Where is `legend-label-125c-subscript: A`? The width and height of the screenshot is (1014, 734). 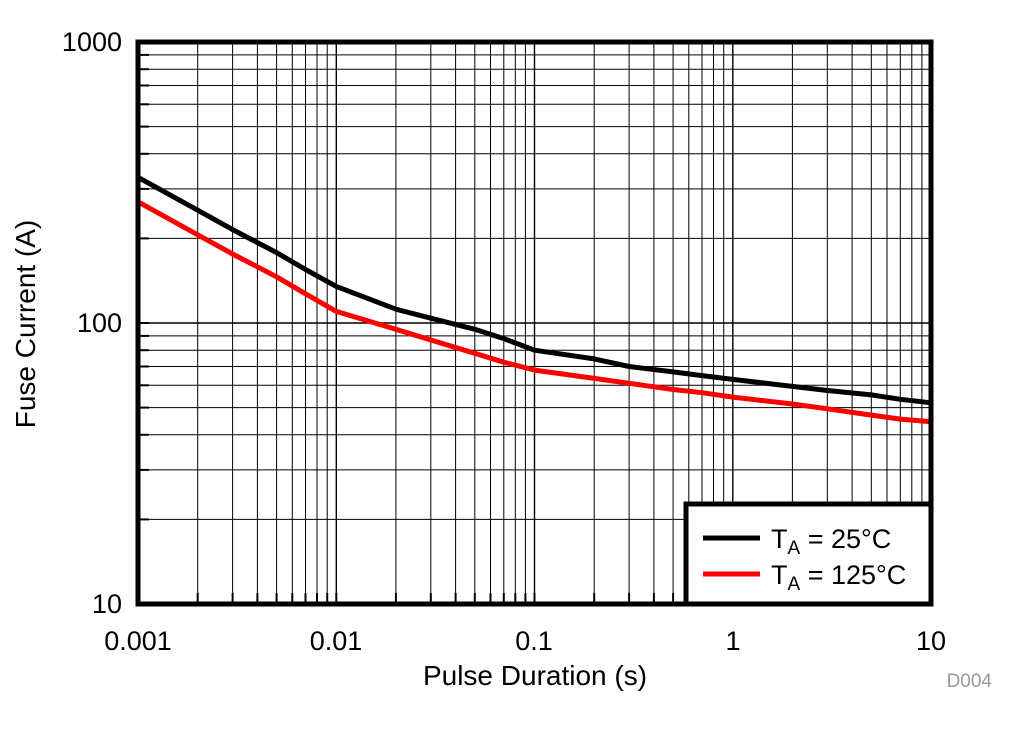
legend-label-125c-subscript: A is located at coordinates (794, 584).